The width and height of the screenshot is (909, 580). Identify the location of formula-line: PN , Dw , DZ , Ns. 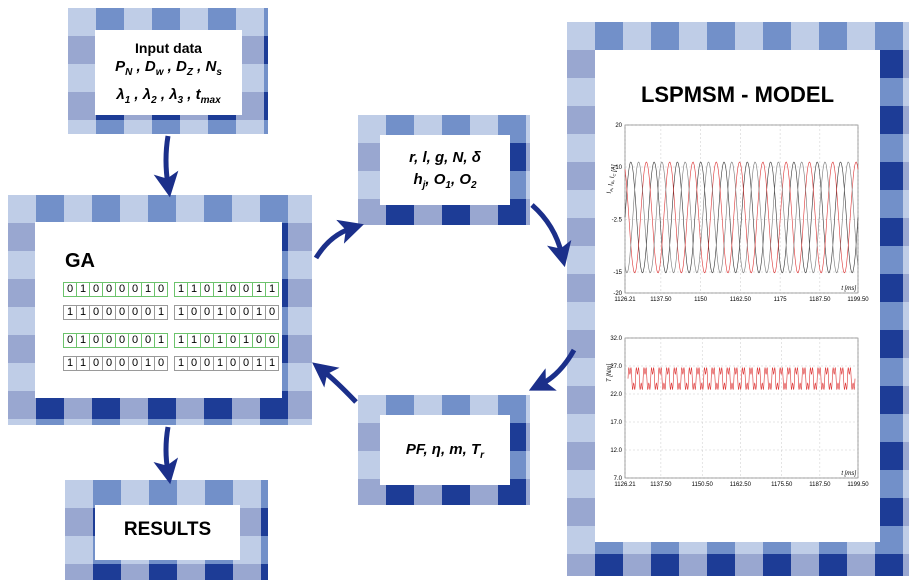
(168, 70).